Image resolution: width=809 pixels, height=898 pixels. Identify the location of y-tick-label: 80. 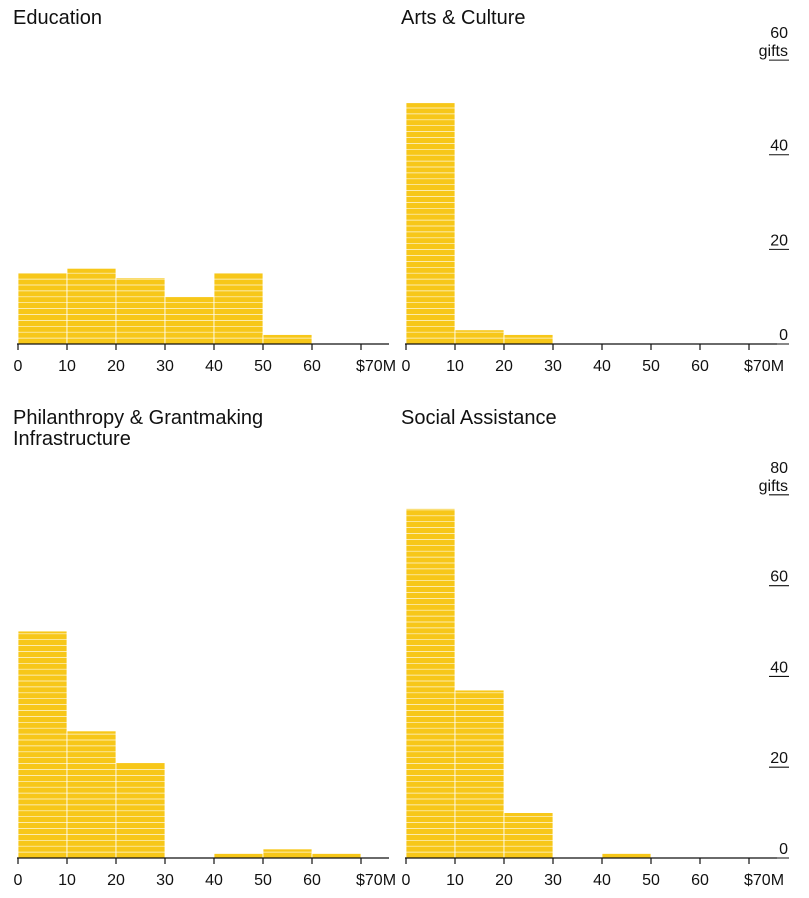
(779, 468).